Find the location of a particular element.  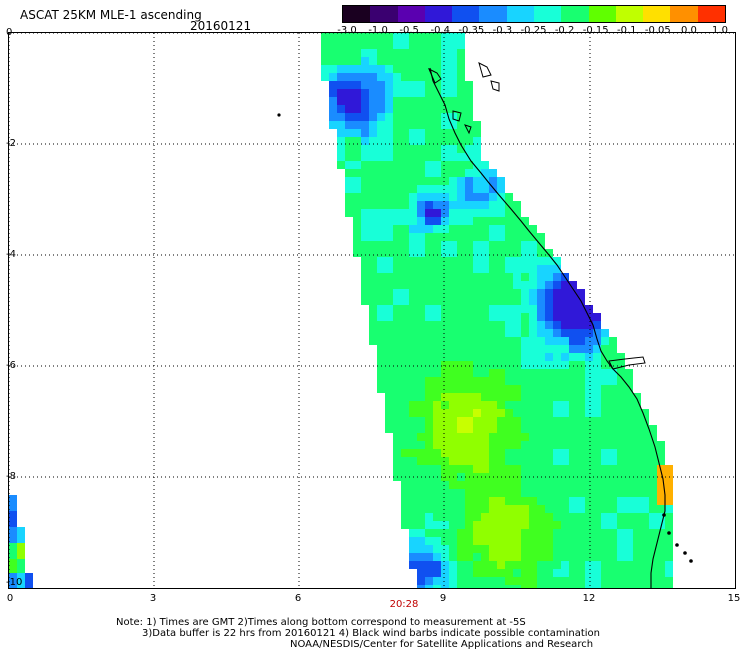

island-dot is located at coordinates (677, 545).